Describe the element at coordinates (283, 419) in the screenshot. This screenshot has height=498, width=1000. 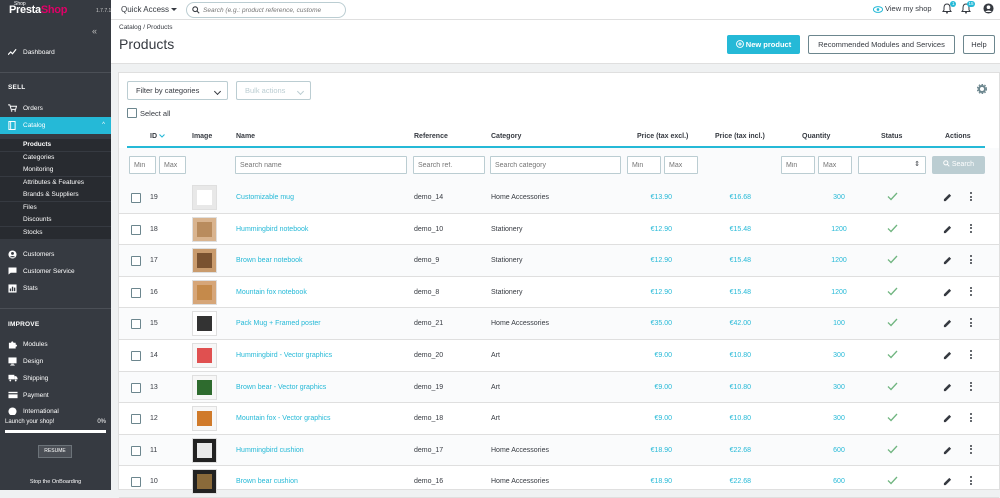
I see `product-name-link: Mountain fox - Vector graphics` at that location.